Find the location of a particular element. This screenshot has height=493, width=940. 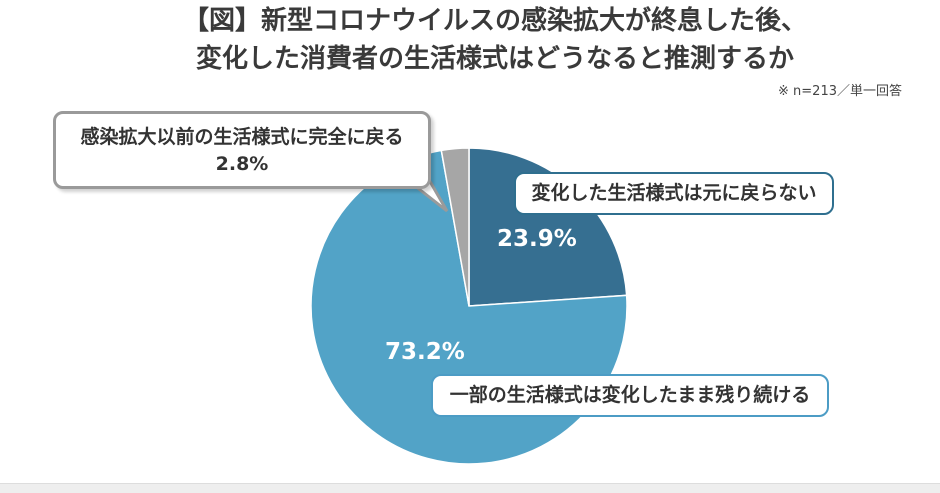

callout-slice-3-value: 2.8% is located at coordinates (242, 164).